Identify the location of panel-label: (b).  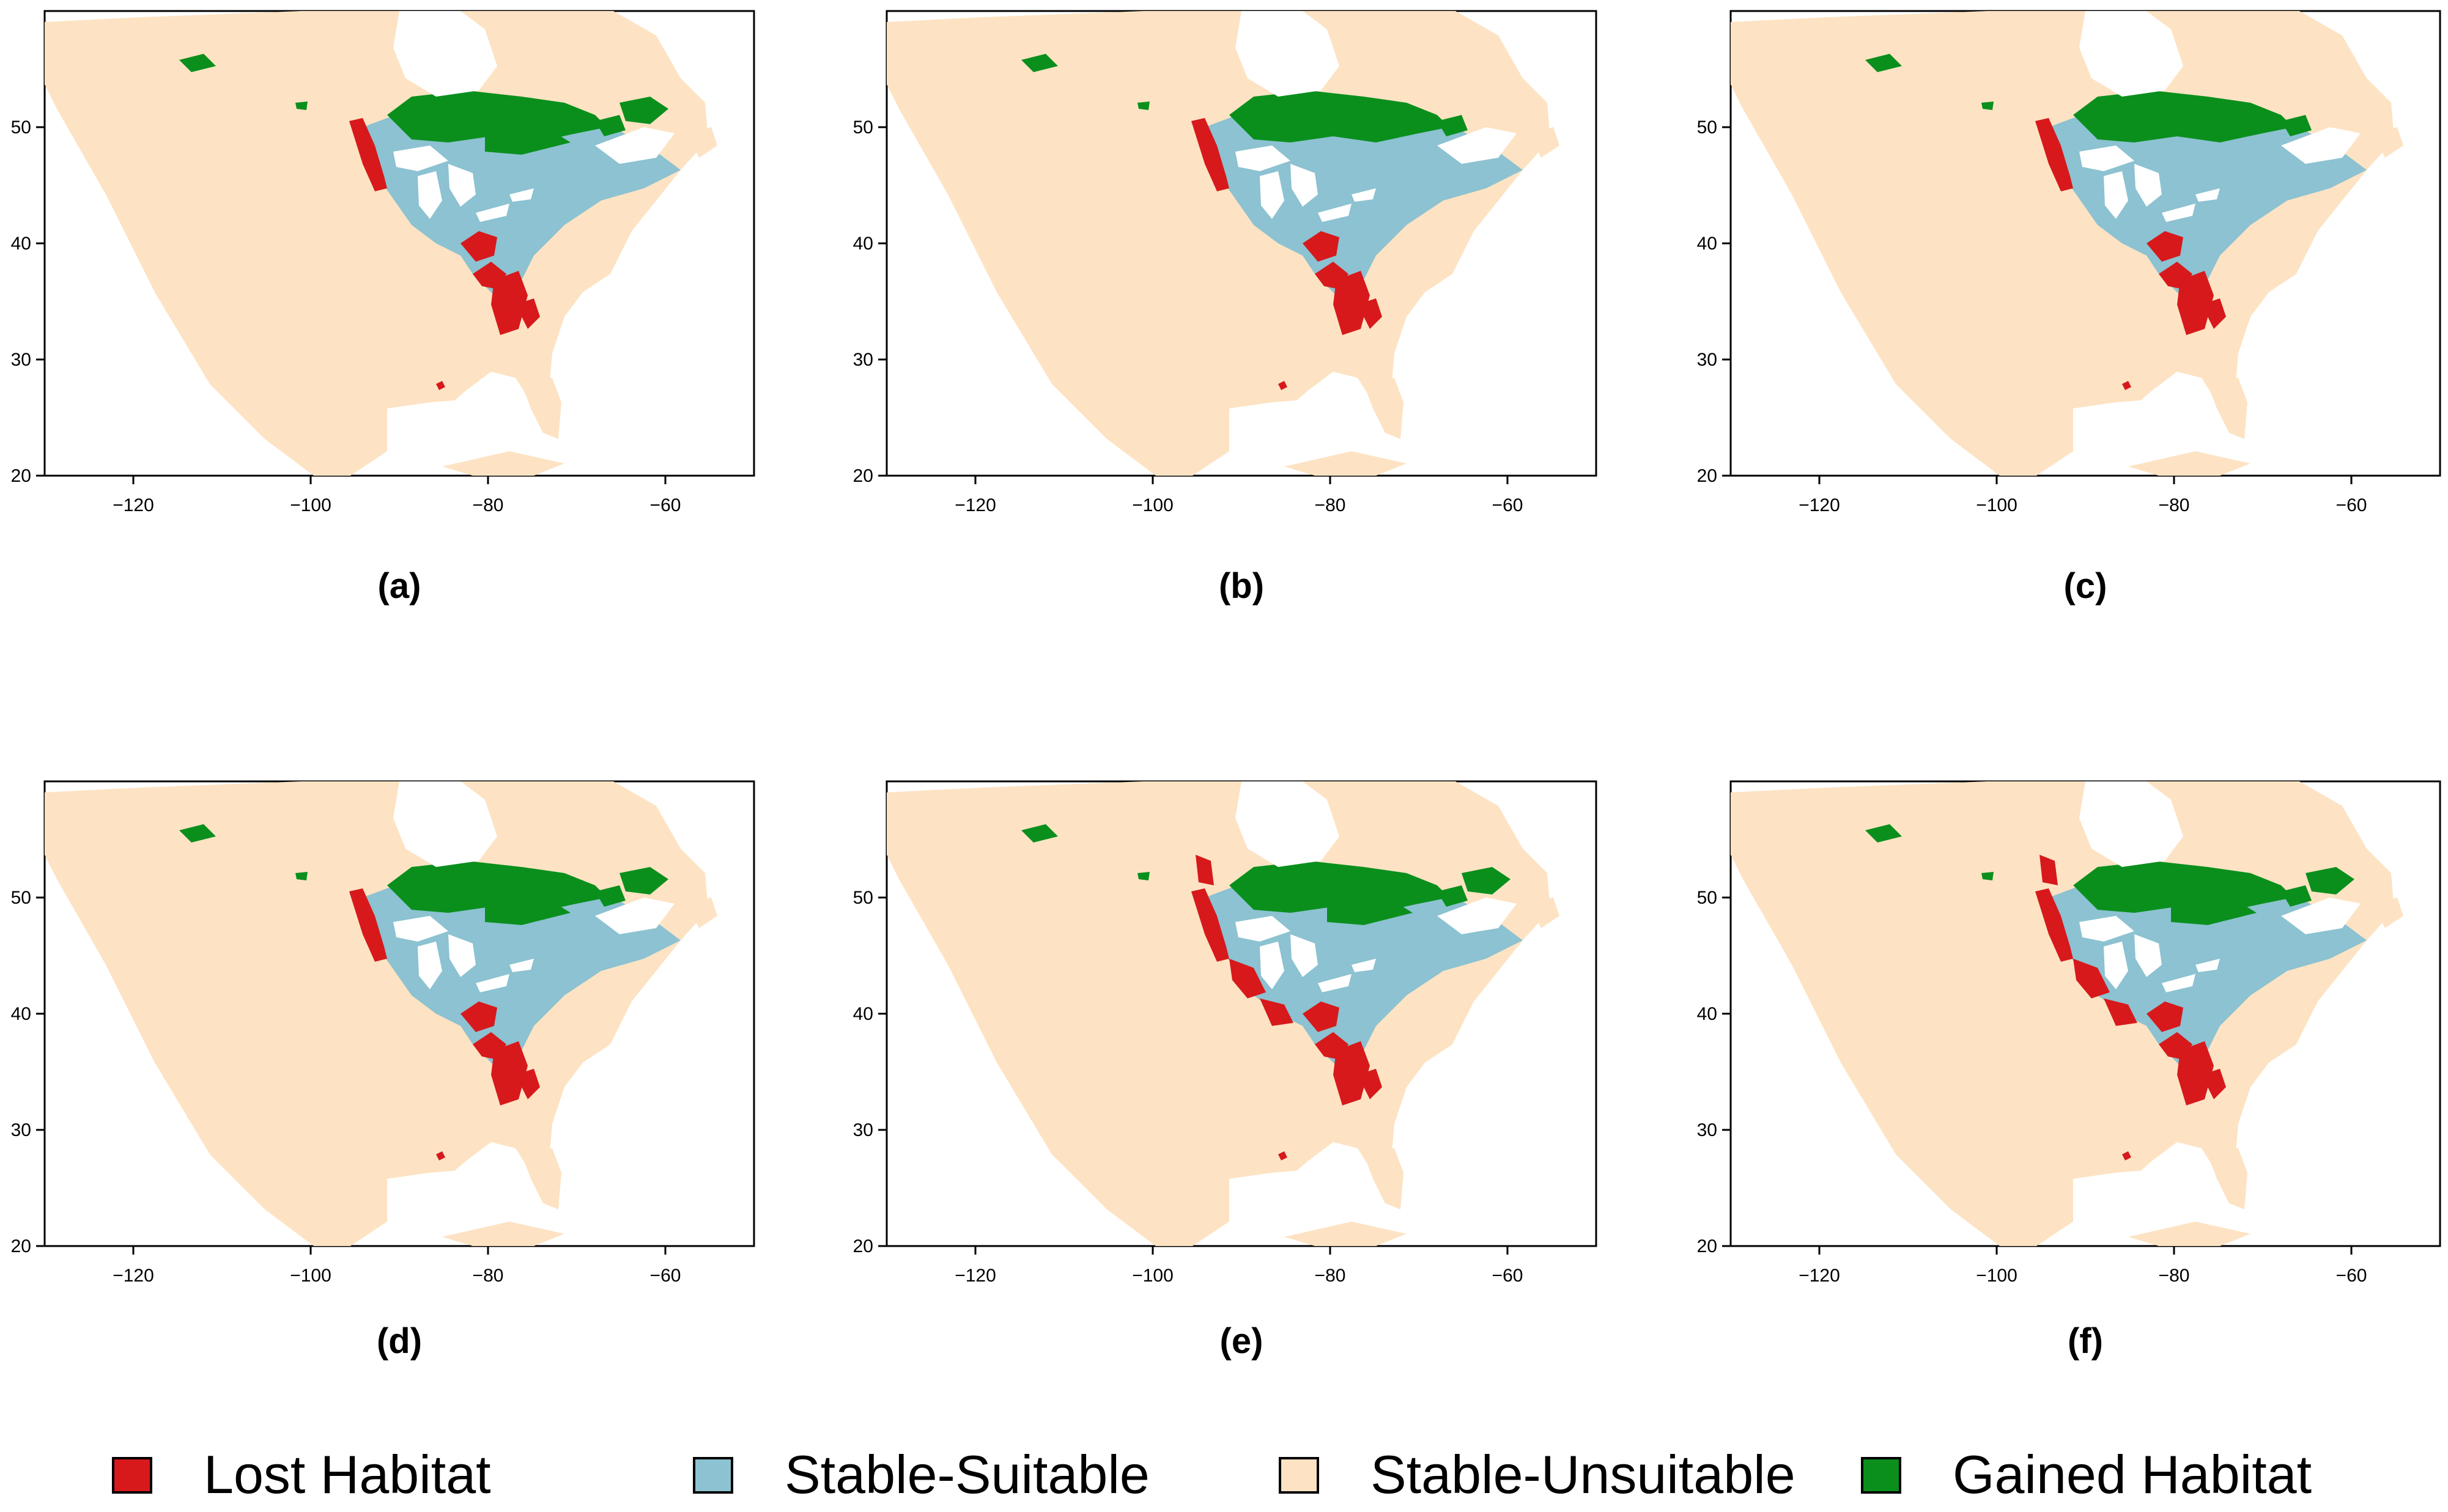
(1241, 586).